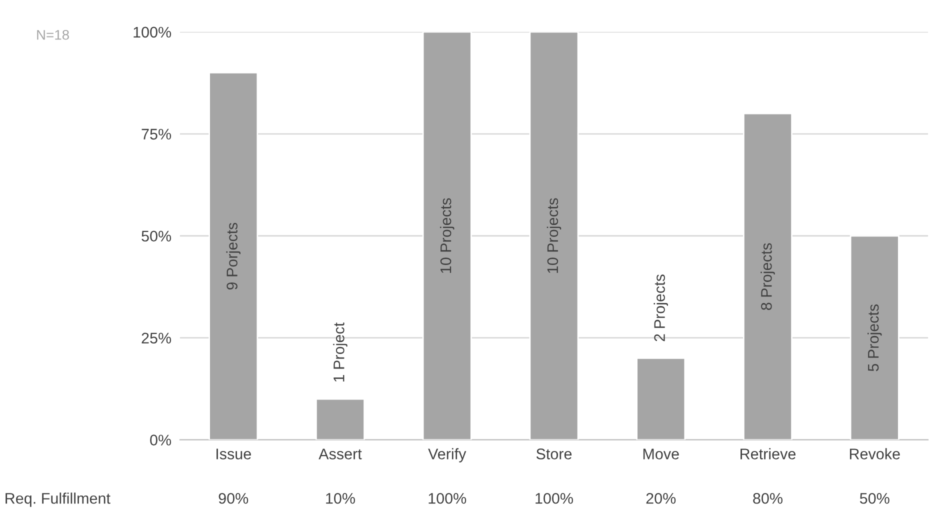 The height and width of the screenshot is (515, 947). Describe the element at coordinates (661, 454) in the screenshot. I see `x-tick-label: Move` at that location.